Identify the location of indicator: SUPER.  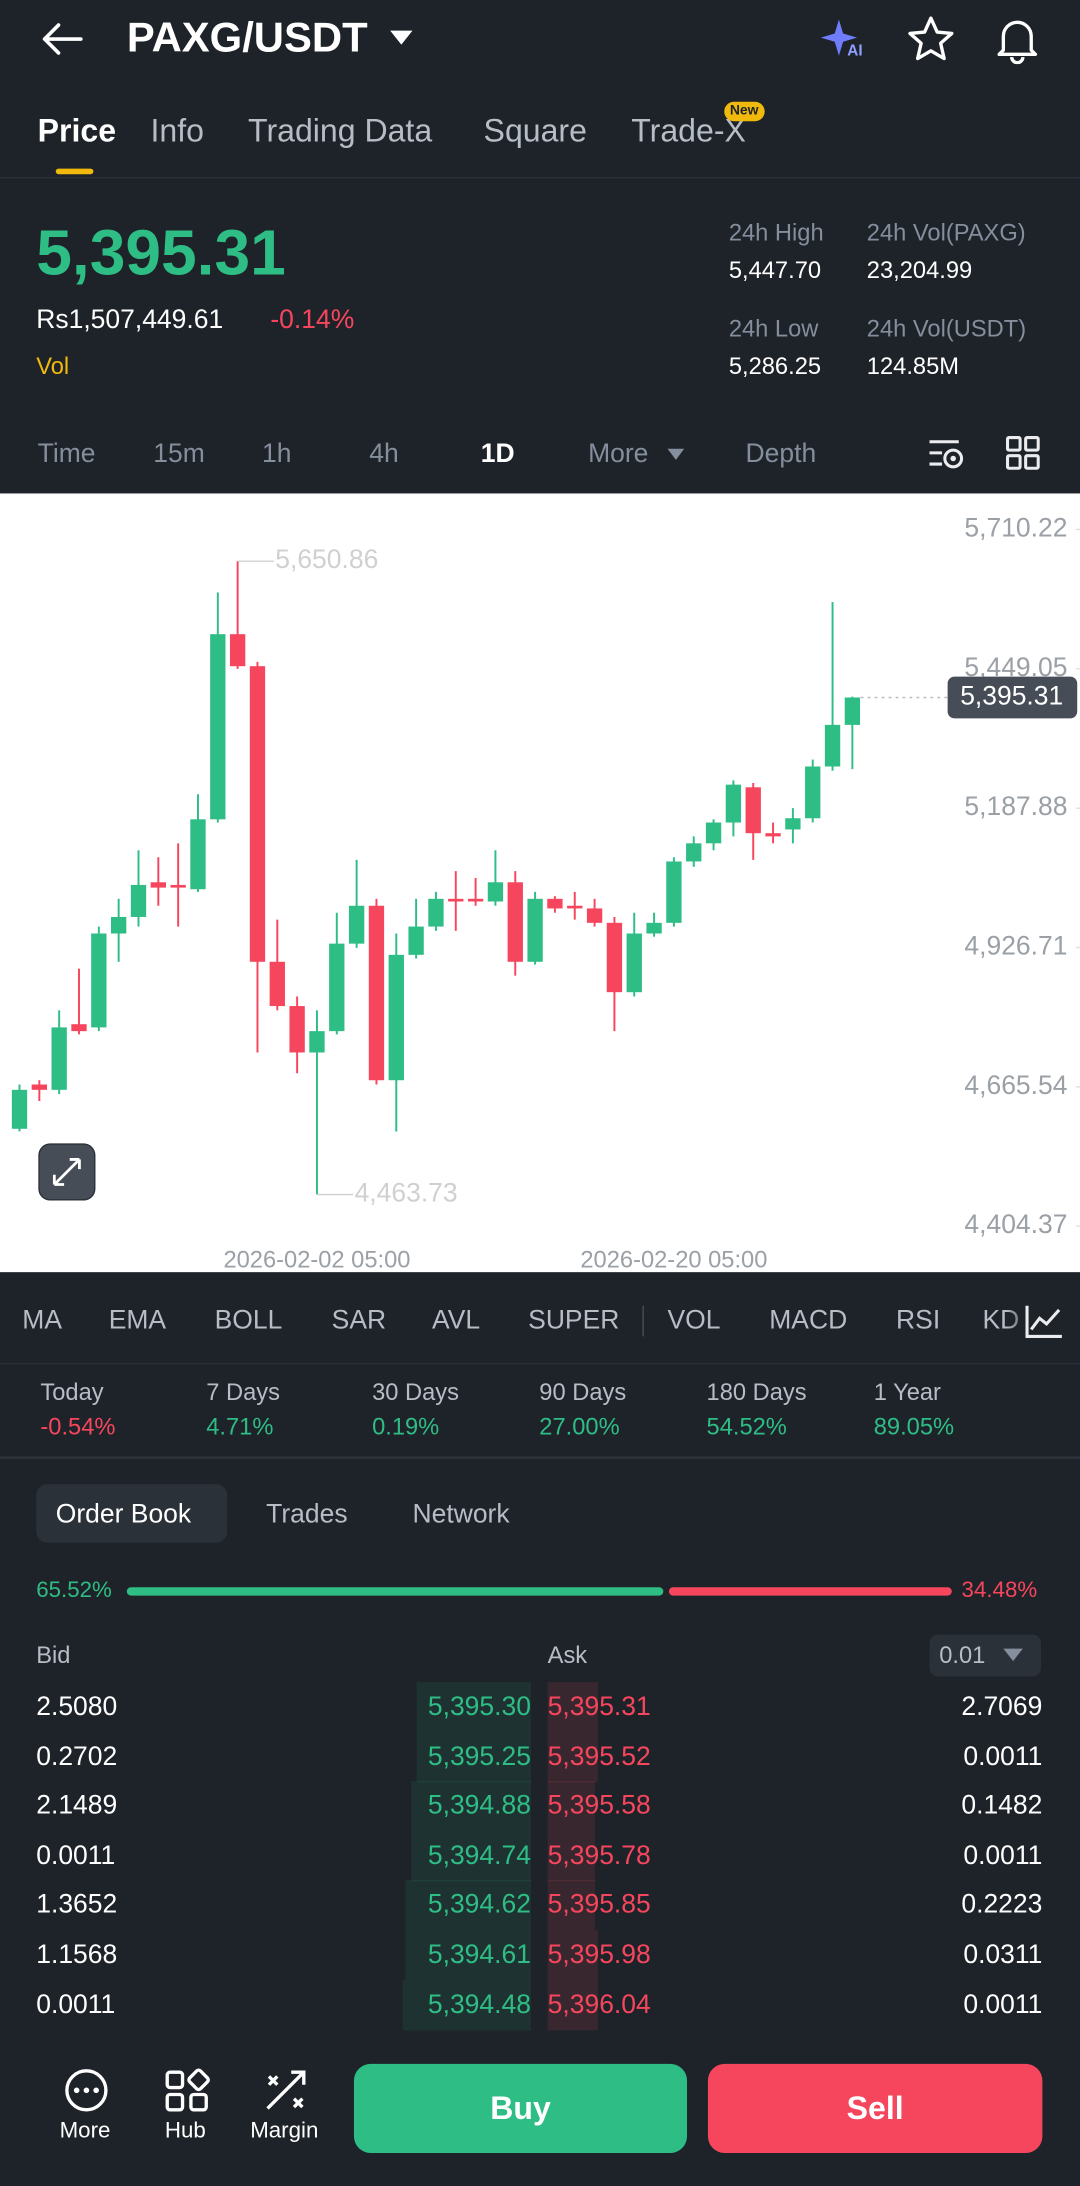
(574, 1321).